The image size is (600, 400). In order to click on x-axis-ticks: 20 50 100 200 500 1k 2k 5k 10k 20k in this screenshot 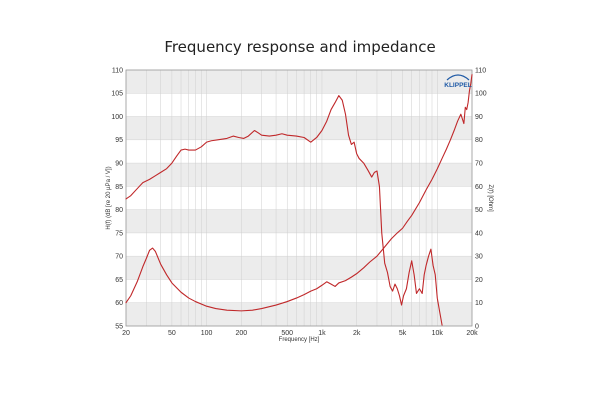, I will do `click(300, 333)`.